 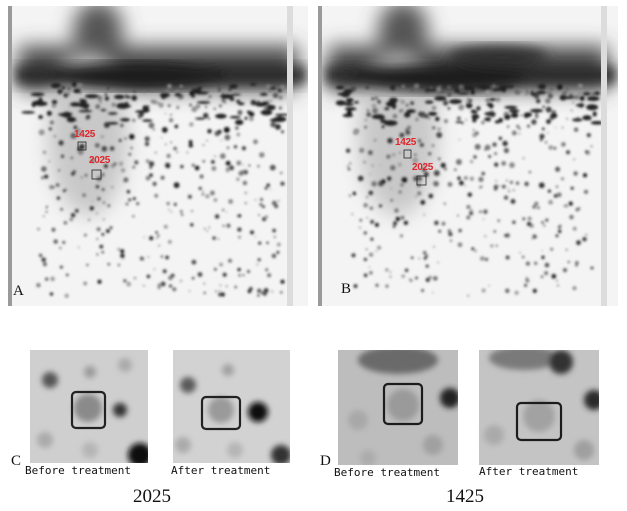 I want to click on zoom-d-after, so click(x=539, y=407).